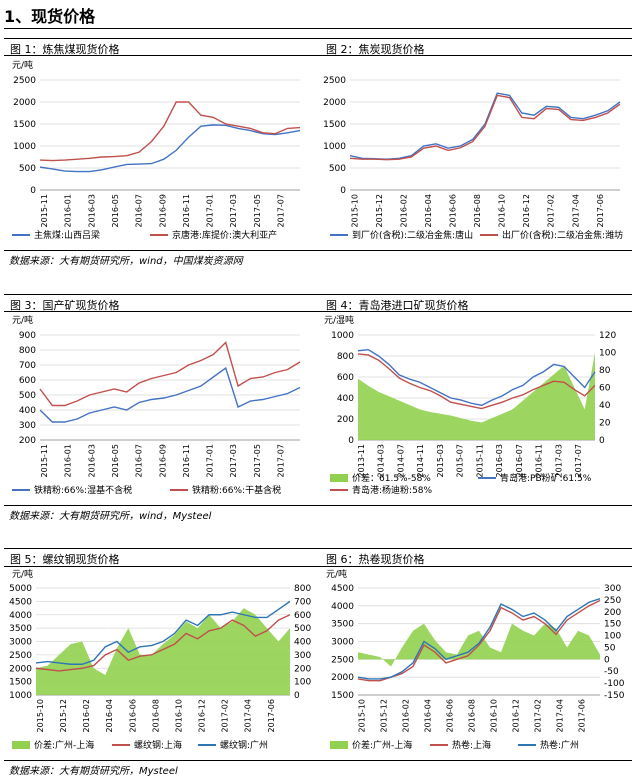 The height and width of the screenshot is (779, 638). I want to click on source-note-2: 数据来源：大有期货研究所，wind，Mysteel, so click(110, 516).